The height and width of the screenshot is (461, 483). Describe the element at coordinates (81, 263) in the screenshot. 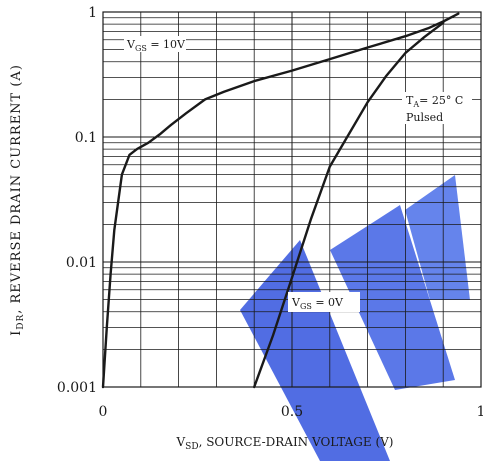

I see `y-tick-label: 0.01` at that location.